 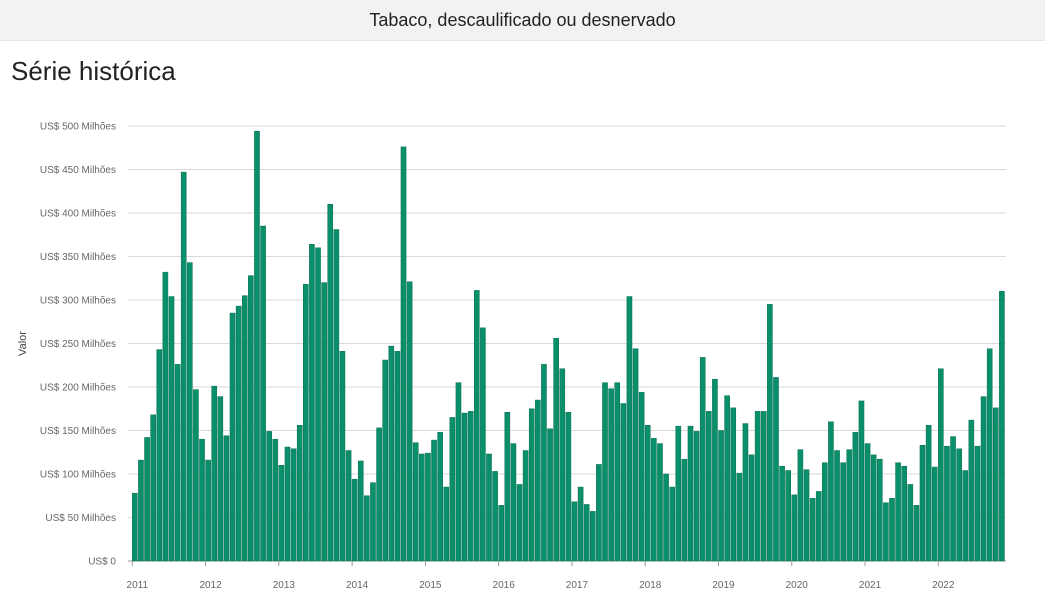 I want to click on x-tick-label: 2015, so click(x=430, y=585).